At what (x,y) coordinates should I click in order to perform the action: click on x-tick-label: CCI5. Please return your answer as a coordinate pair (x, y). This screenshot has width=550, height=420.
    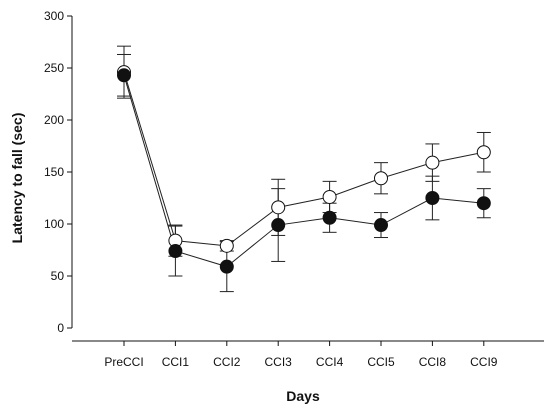
    Looking at the image, I should click on (381, 362).